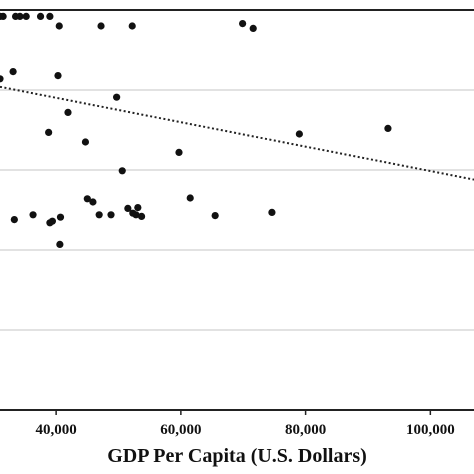  I want to click on x-axis-title: GDP Per Capita (U.S. Dollars), so click(237, 456).